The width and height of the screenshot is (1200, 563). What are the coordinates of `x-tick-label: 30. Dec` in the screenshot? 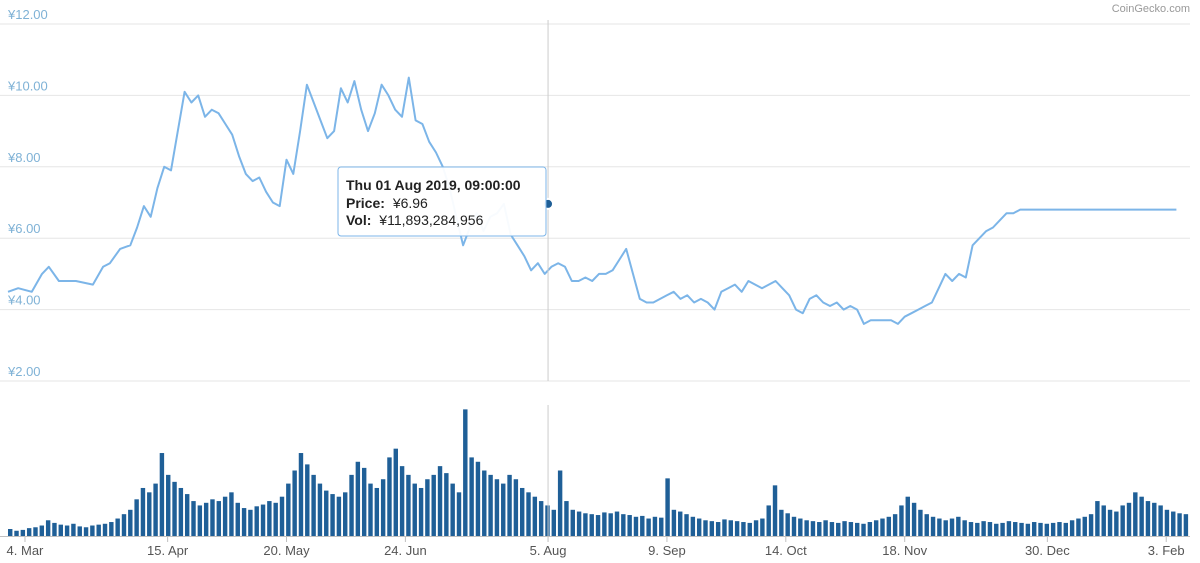 It's located at (1047, 550).